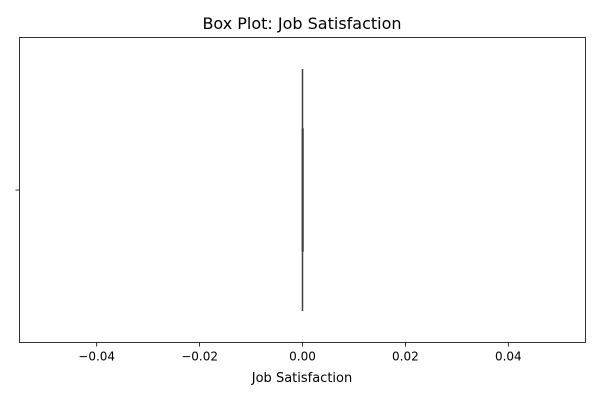  What do you see at coordinates (302, 190) in the screenshot?
I see `box-plot-marks` at bounding box center [302, 190].